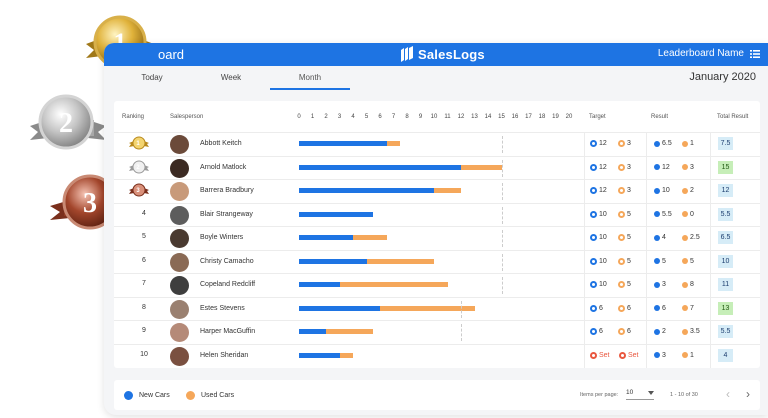 The image size is (768, 418). Describe the element at coordinates (688, 143) in the screenshot. I see `result-used: 1` at that location.